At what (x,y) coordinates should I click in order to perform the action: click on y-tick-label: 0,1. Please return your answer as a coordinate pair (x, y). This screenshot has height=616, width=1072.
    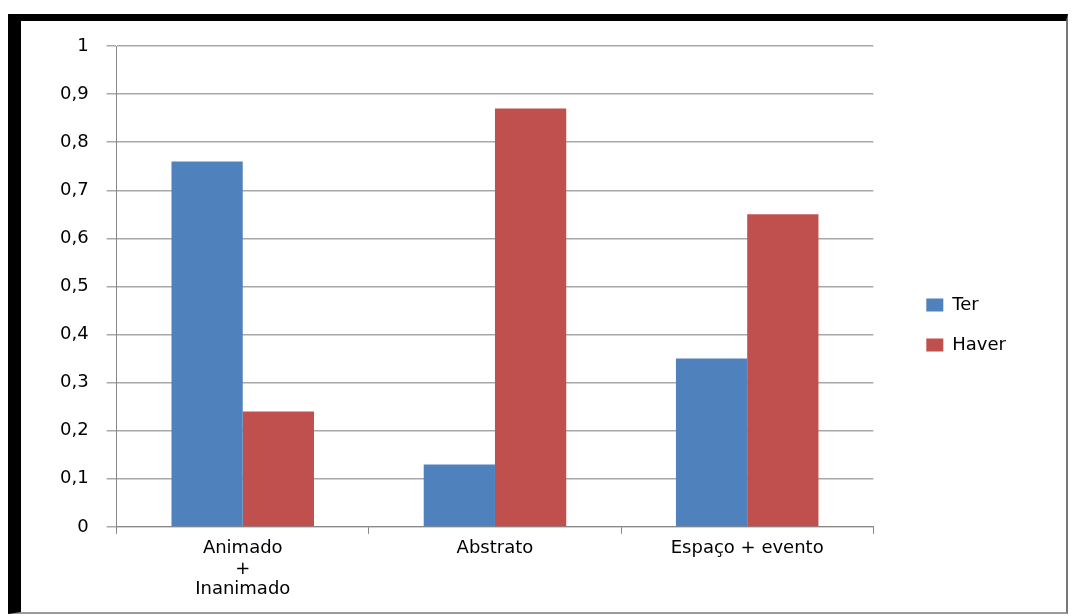
    Looking at the image, I should click on (74, 477).